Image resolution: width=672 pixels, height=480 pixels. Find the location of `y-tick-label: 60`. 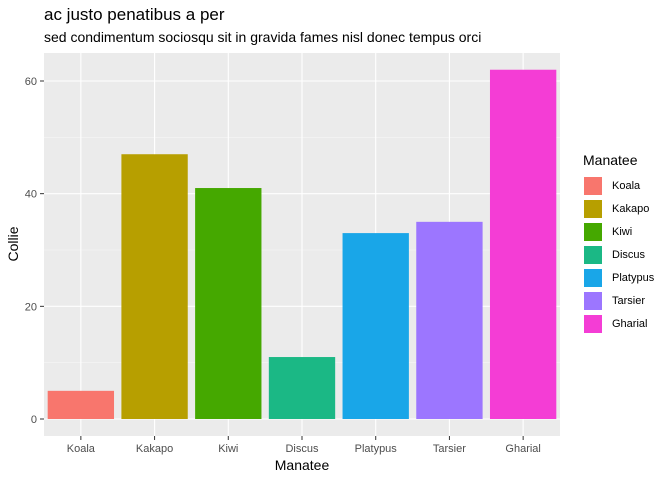

y-tick-label: 60 is located at coordinates (31, 82).